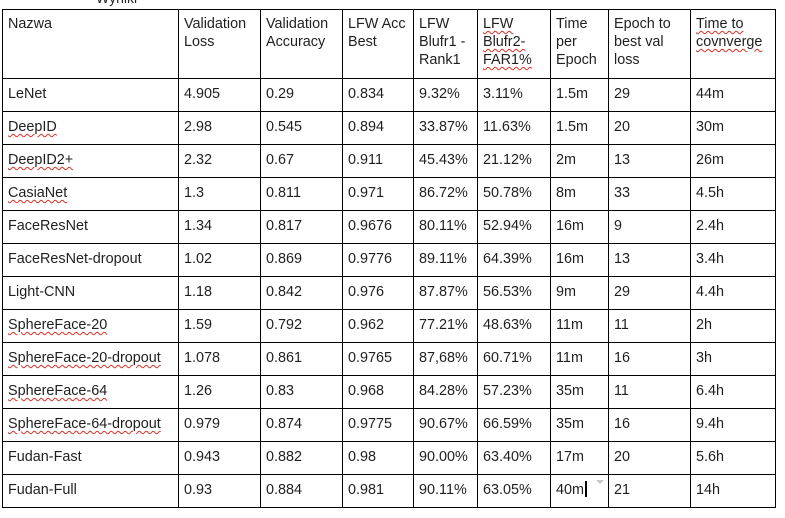 The image size is (785, 518). What do you see at coordinates (445, 161) in the screenshot?
I see `table-cell: 45.43%` at bounding box center [445, 161].